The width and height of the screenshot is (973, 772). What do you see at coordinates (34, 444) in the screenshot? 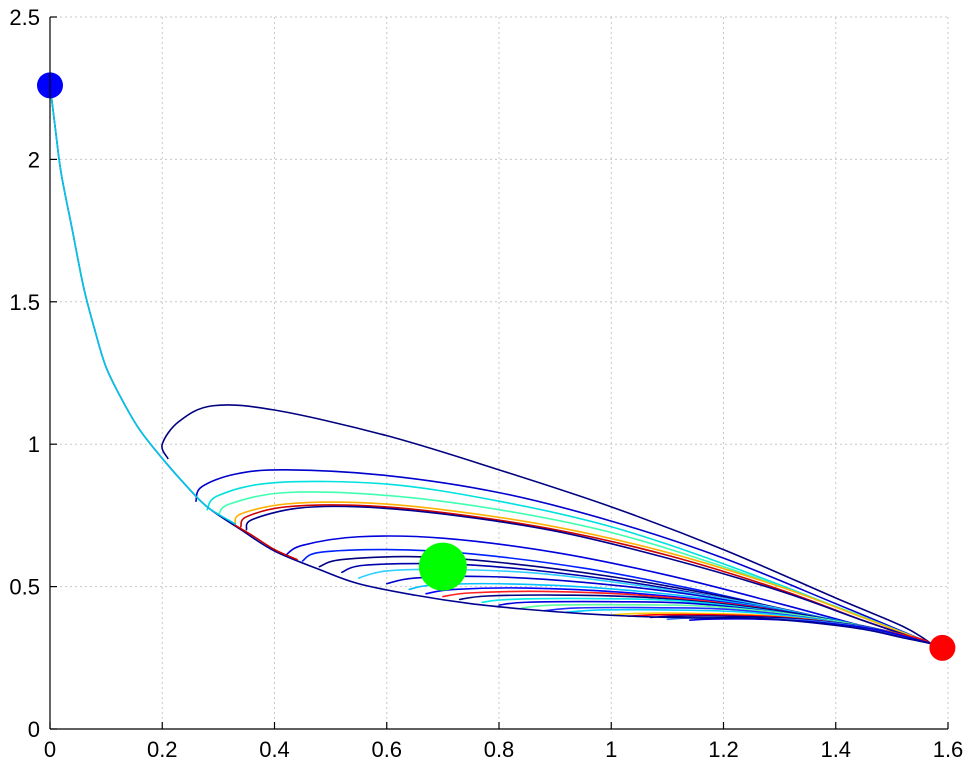
I see `y-tick-label: 1` at bounding box center [34, 444].